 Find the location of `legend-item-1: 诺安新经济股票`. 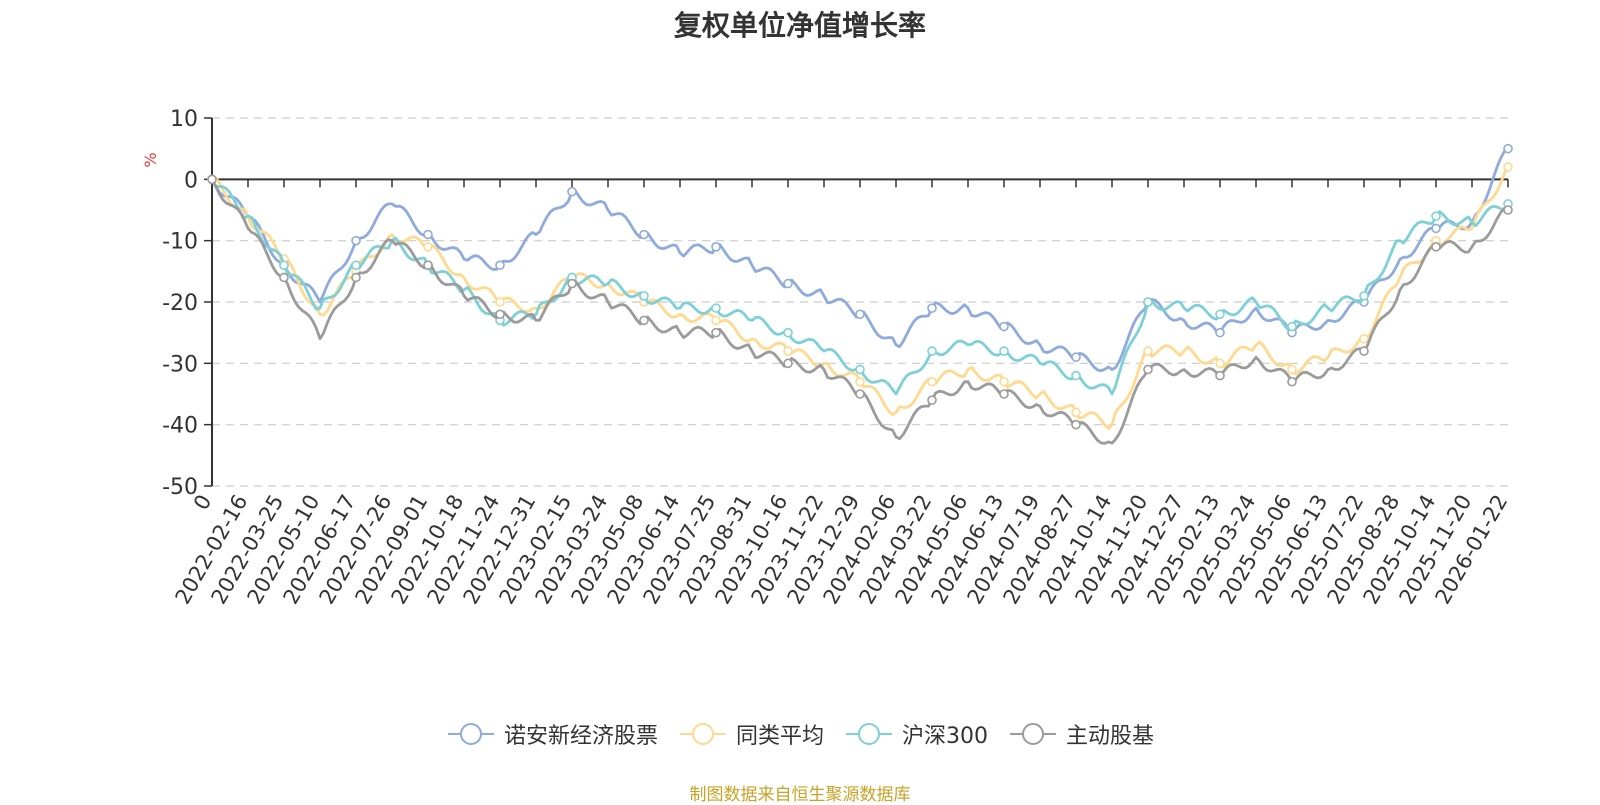

legend-item-1: 诺安新经济股票 is located at coordinates (552, 734).